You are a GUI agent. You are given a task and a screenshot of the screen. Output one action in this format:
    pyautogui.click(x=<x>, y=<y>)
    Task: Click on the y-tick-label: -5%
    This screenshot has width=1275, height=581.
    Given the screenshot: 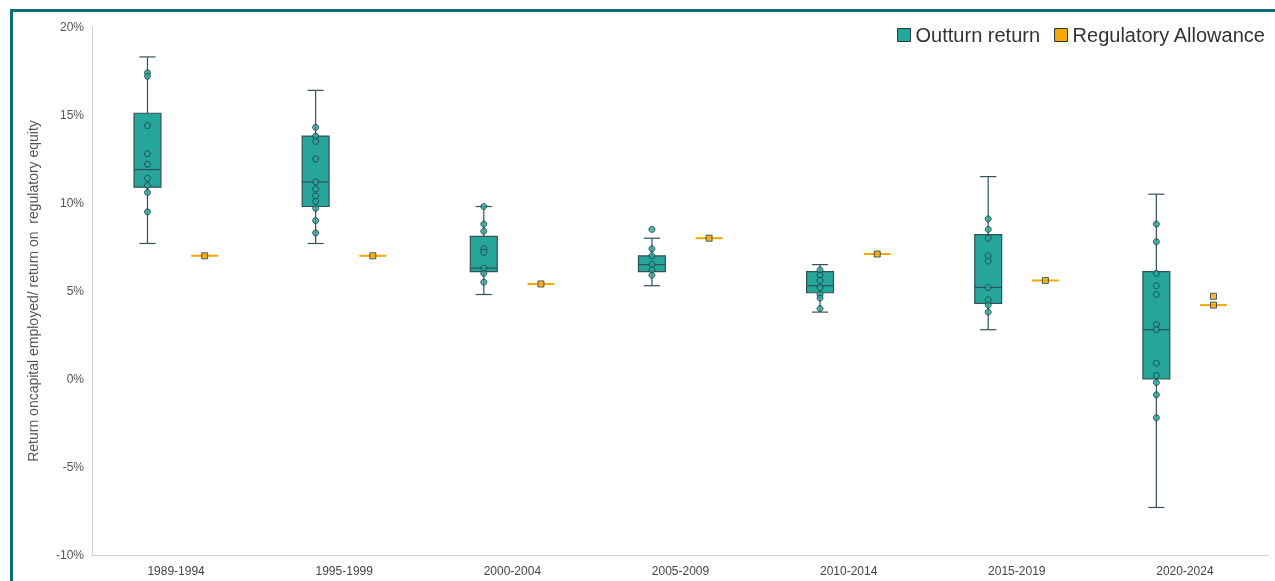 What is the action you would take?
    pyautogui.click(x=73, y=467)
    